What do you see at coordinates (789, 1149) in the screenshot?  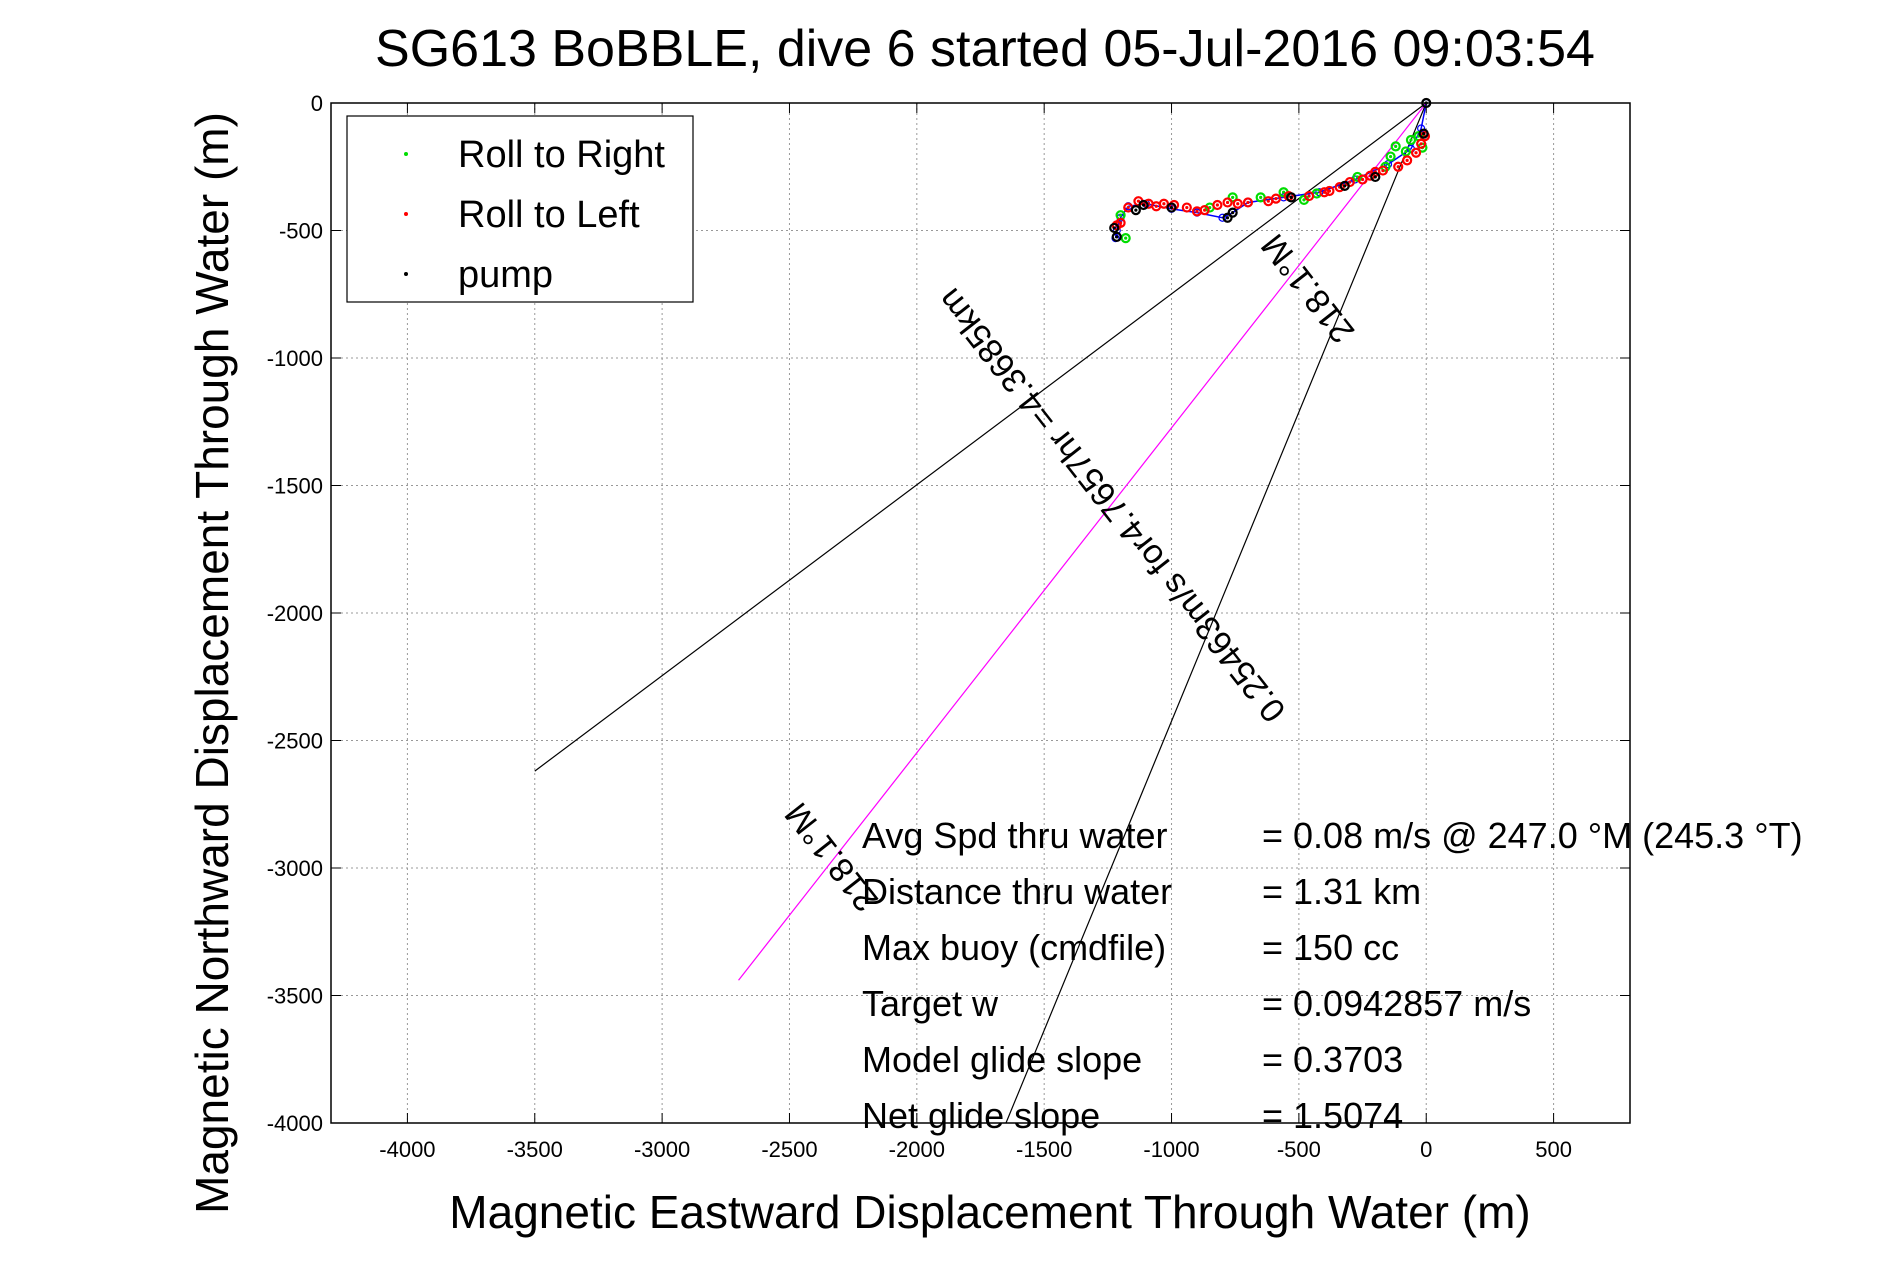 I see `x-tick-label: -2500` at bounding box center [789, 1149].